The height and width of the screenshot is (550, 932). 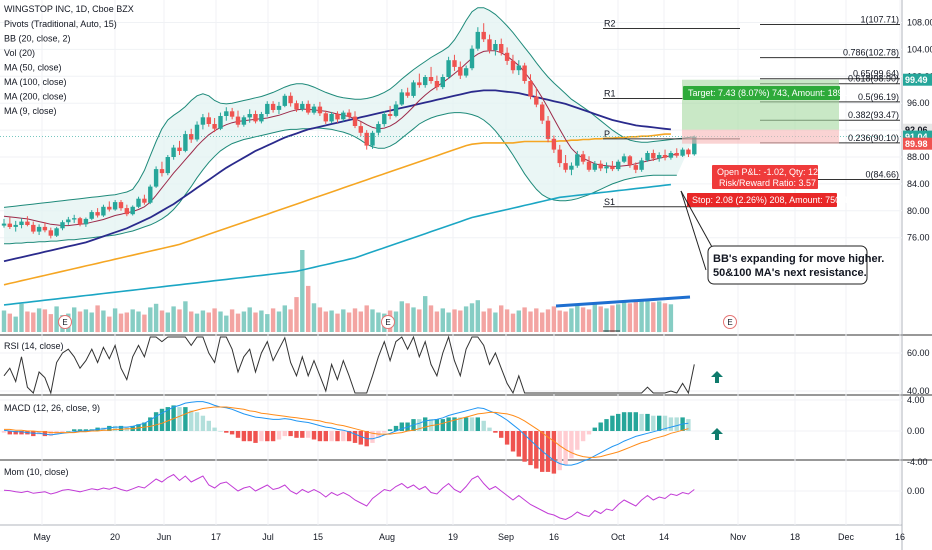 I want to click on time-axis-label: 19, so click(x=453, y=537).